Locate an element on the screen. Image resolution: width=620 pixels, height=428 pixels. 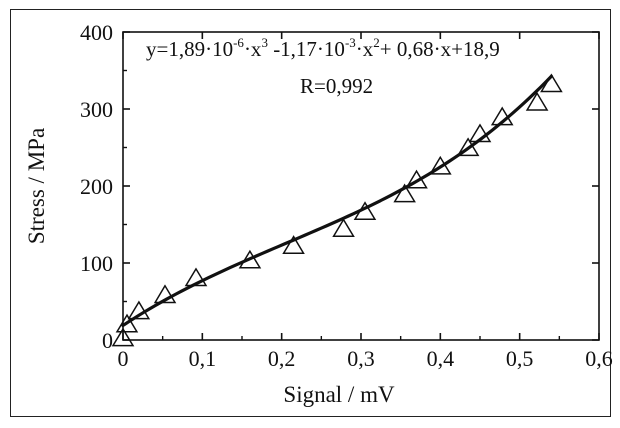
y-tick-label: 300 is located at coordinates (96, 109).